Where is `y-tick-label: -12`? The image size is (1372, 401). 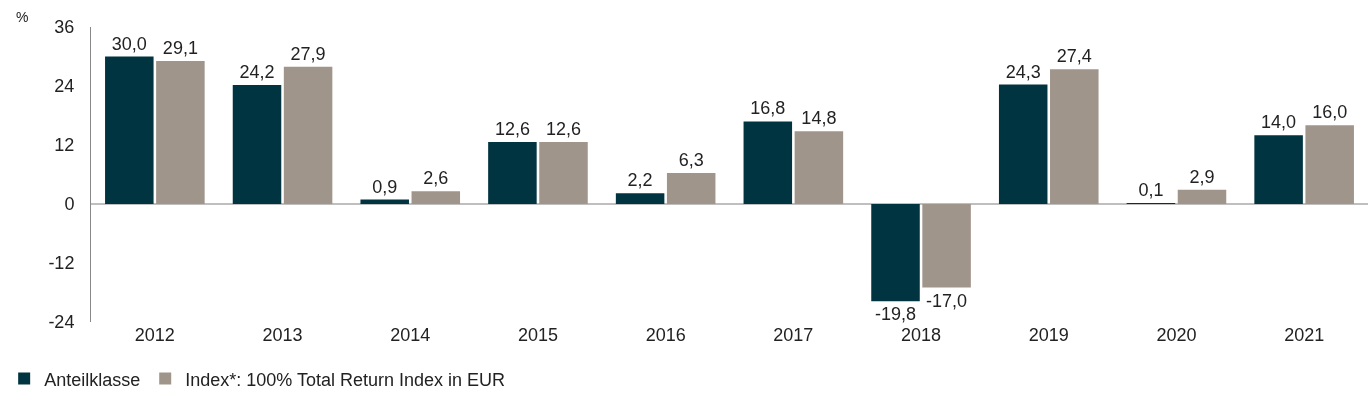 y-tick-label: -12 is located at coordinates (61, 263).